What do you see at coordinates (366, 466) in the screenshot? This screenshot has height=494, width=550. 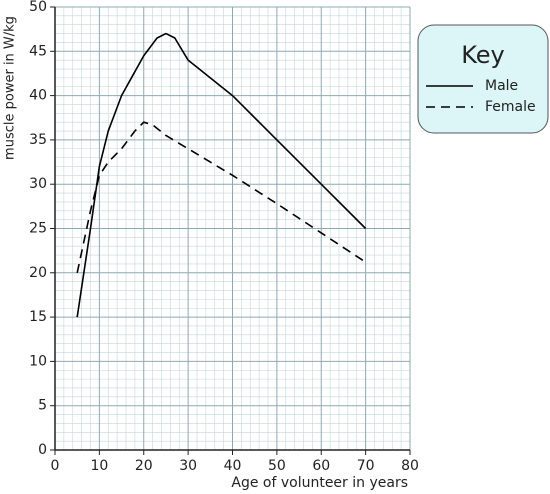 I see `x-tick-label: 70` at bounding box center [366, 466].